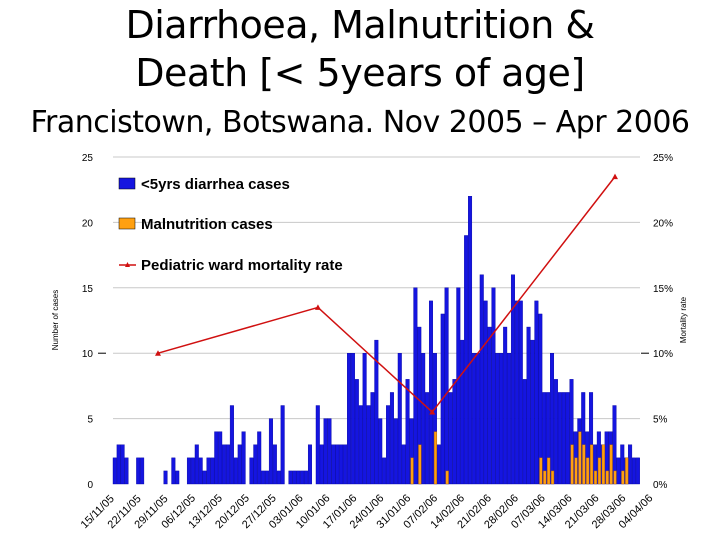 This screenshot has width=720, height=540. I want to click on y2-tick-label: 0%, so click(660, 485).